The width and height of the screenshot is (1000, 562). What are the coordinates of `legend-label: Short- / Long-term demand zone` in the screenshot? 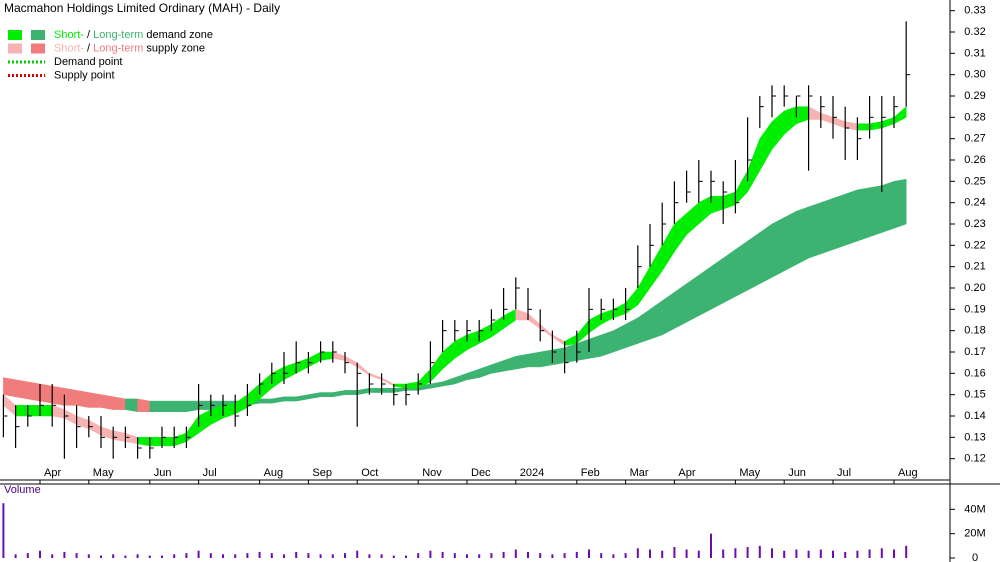 It's located at (133, 35).